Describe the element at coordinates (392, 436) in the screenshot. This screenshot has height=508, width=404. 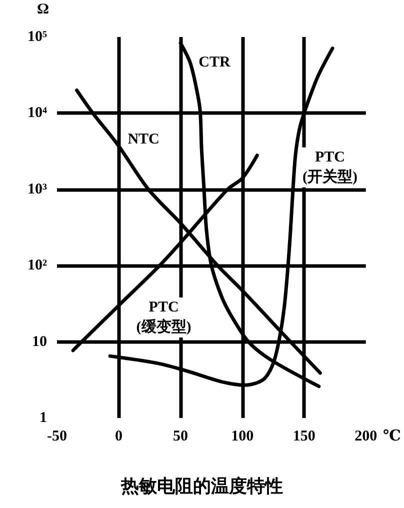
I see `x-axis-title: ℃` at that location.